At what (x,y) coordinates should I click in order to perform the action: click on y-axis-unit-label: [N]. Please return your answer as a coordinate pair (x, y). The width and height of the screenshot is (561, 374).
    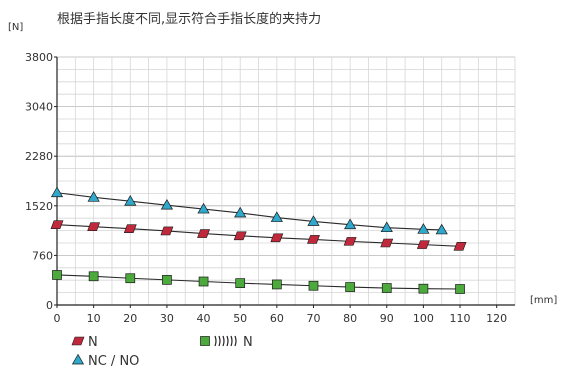
    Looking at the image, I should click on (15, 27).